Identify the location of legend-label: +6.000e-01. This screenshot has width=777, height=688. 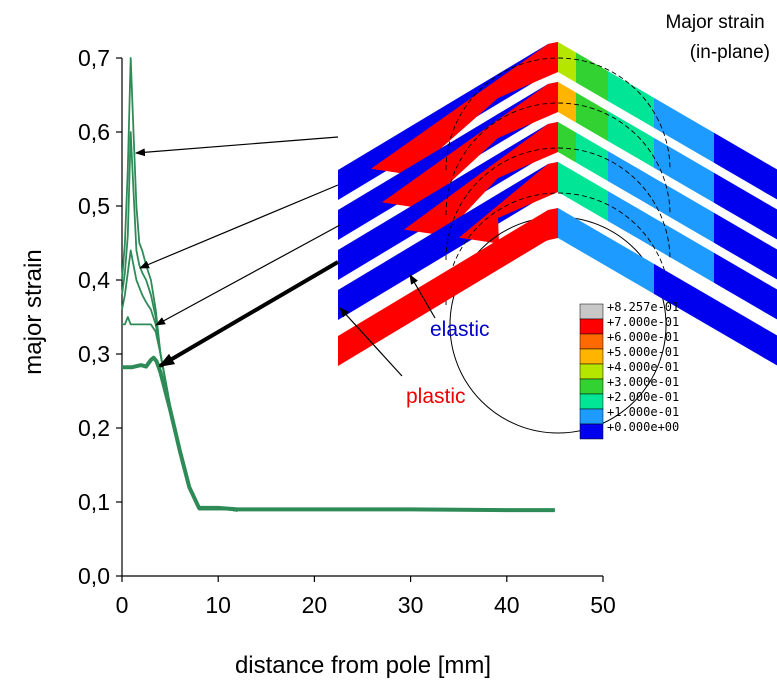
(643, 337).